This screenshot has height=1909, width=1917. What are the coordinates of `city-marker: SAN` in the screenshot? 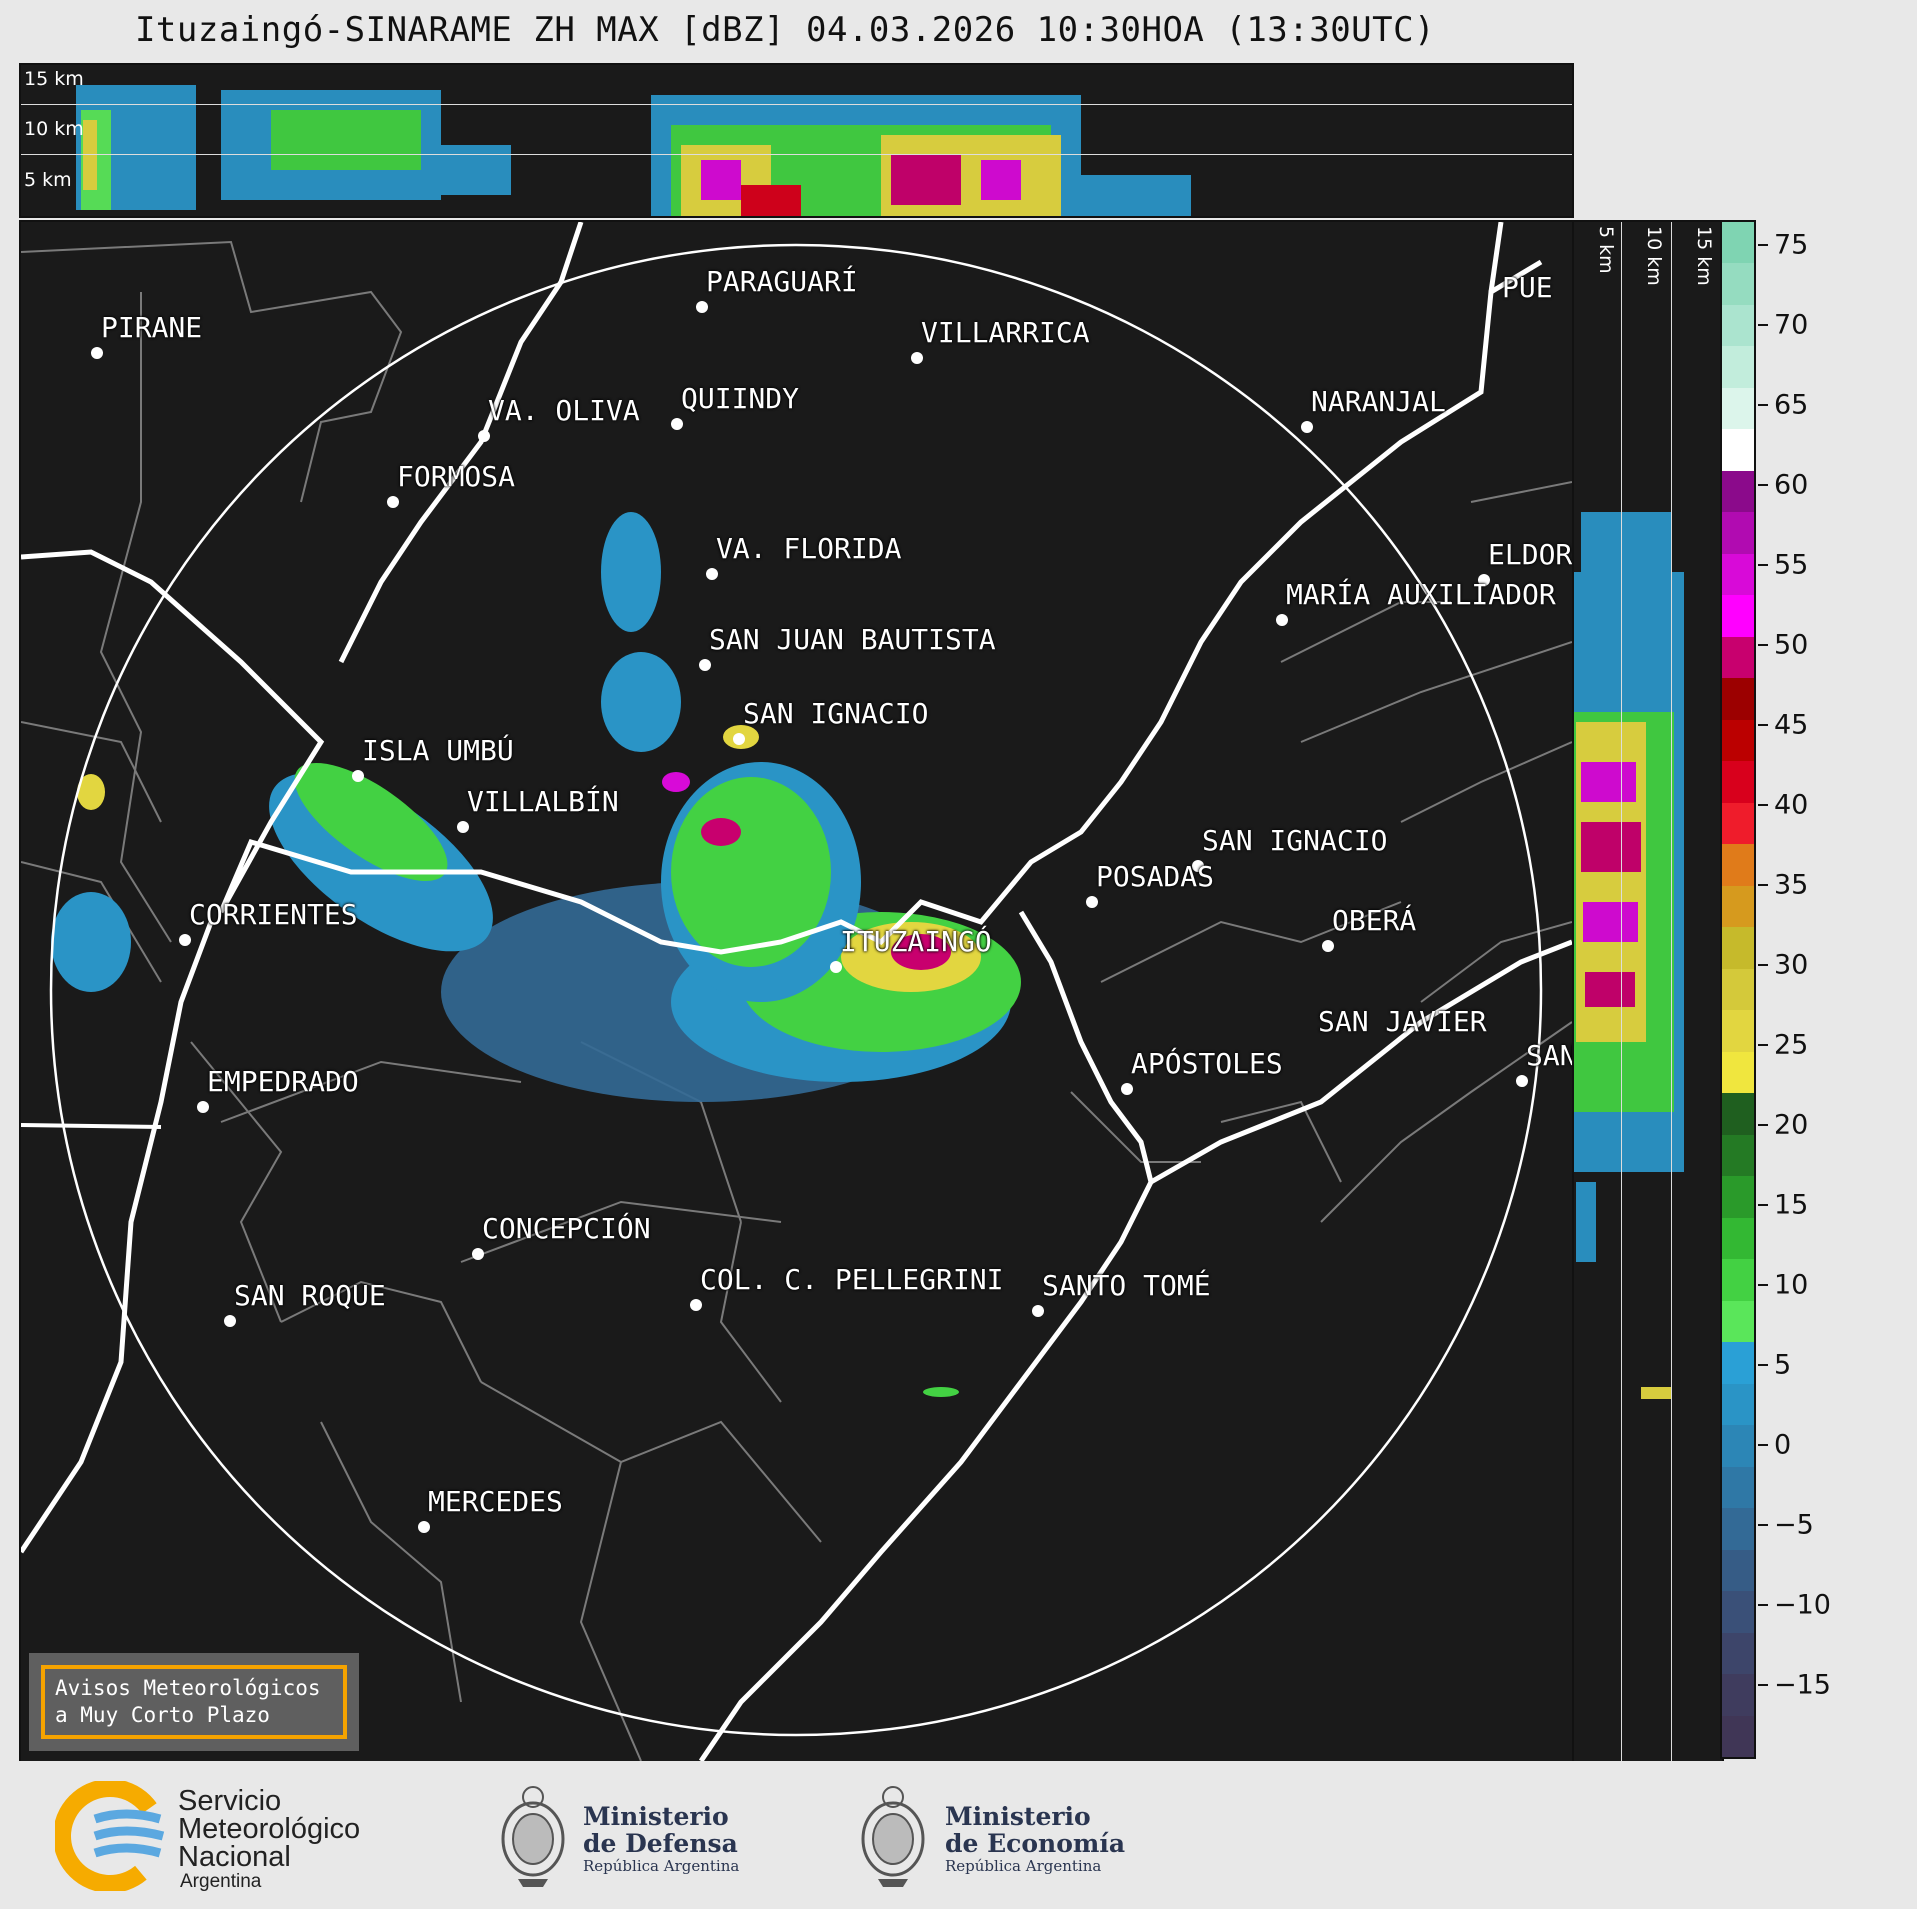 It's located at (1544, 1063).